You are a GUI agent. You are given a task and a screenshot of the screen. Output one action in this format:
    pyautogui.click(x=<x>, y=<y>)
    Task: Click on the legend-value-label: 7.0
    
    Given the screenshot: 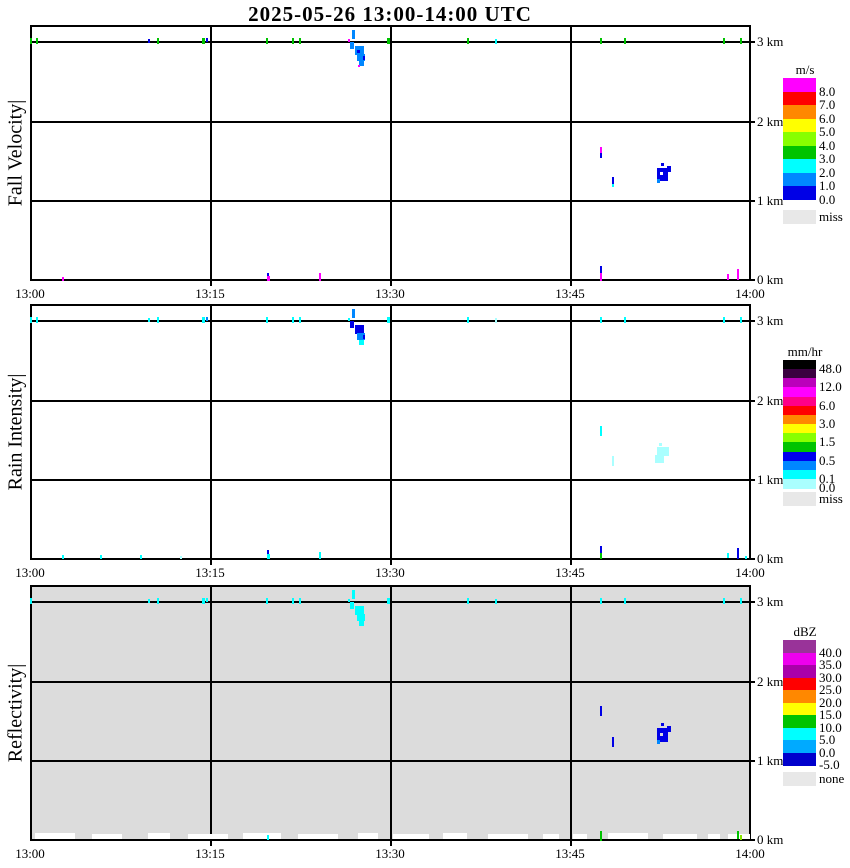 What is the action you would take?
    pyautogui.click(x=827, y=104)
    